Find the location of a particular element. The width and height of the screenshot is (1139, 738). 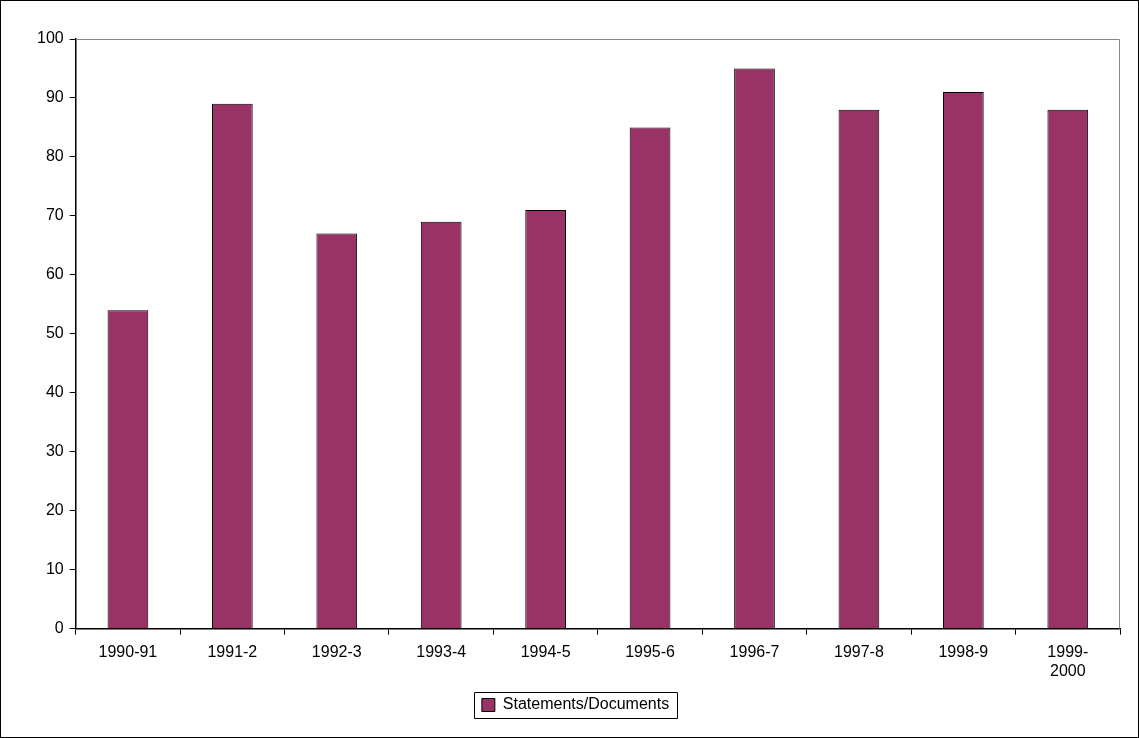

y-tick-label: 30 is located at coordinates (54, 451).